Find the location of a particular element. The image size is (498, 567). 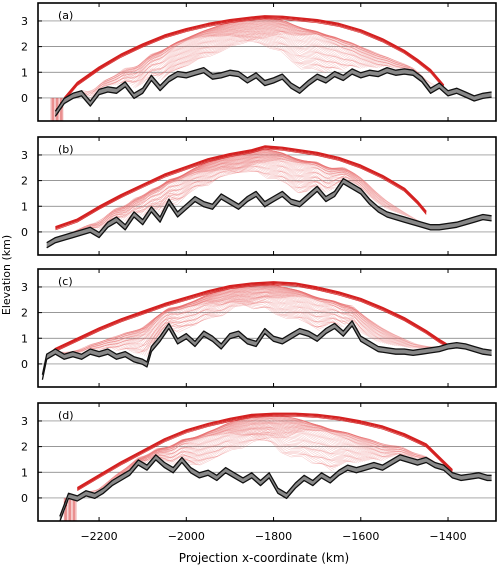

panel-label: (b) is located at coordinates (66, 149).